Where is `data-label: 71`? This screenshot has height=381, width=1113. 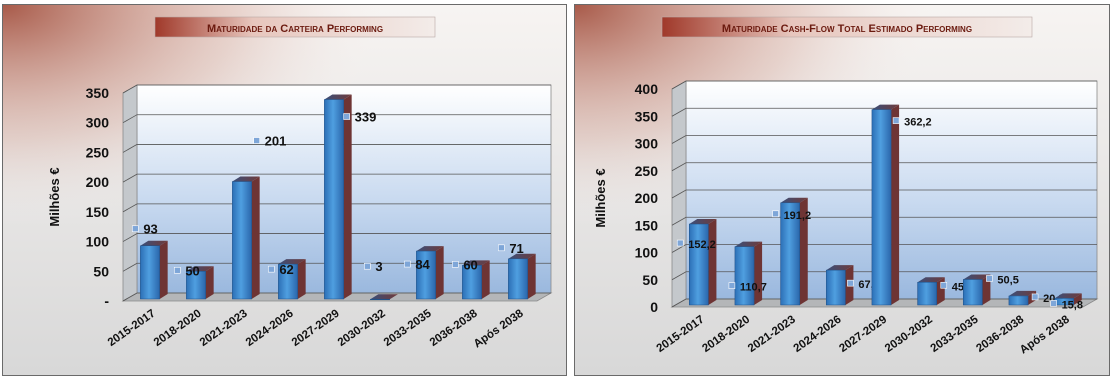 data-label: 71 is located at coordinates (516, 248).